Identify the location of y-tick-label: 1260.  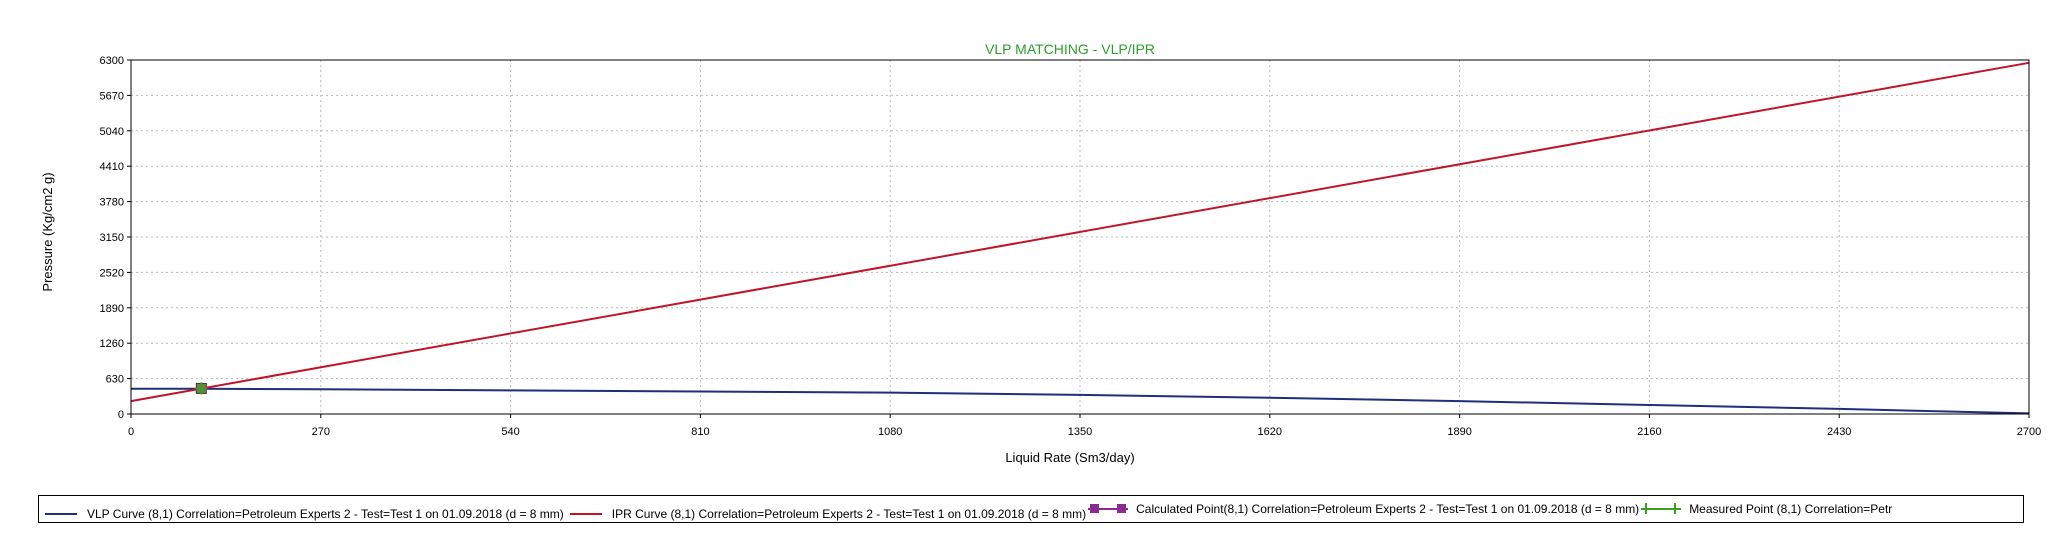
(112, 344).